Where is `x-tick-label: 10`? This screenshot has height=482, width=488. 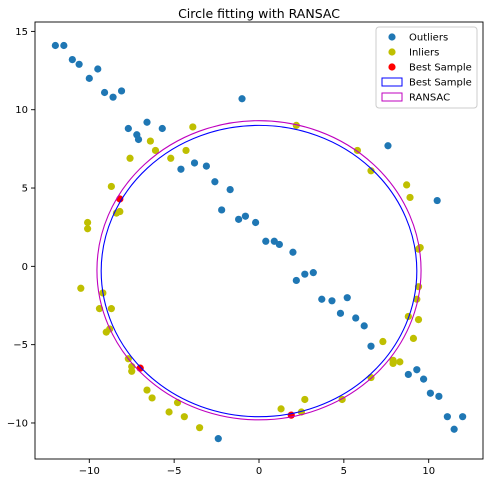 x-tick-label: 10 is located at coordinates (428, 471).